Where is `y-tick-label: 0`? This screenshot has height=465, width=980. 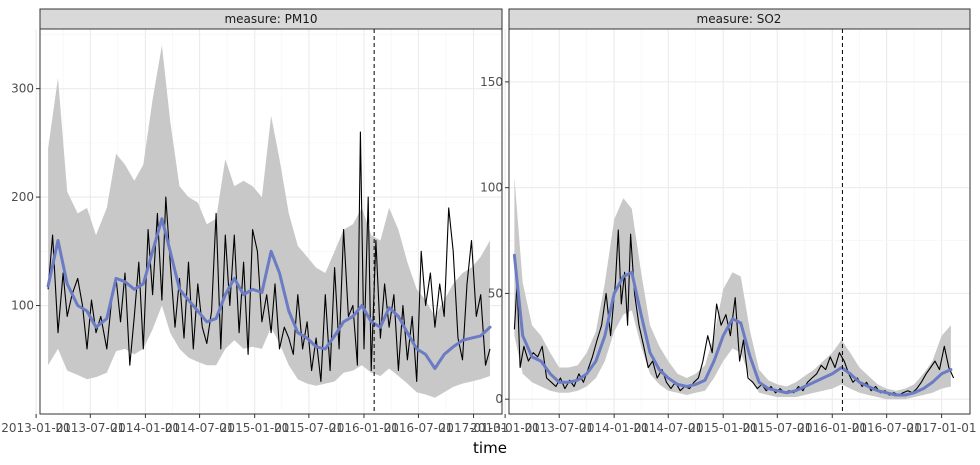 y-tick-label: 0 is located at coordinates (499, 399).